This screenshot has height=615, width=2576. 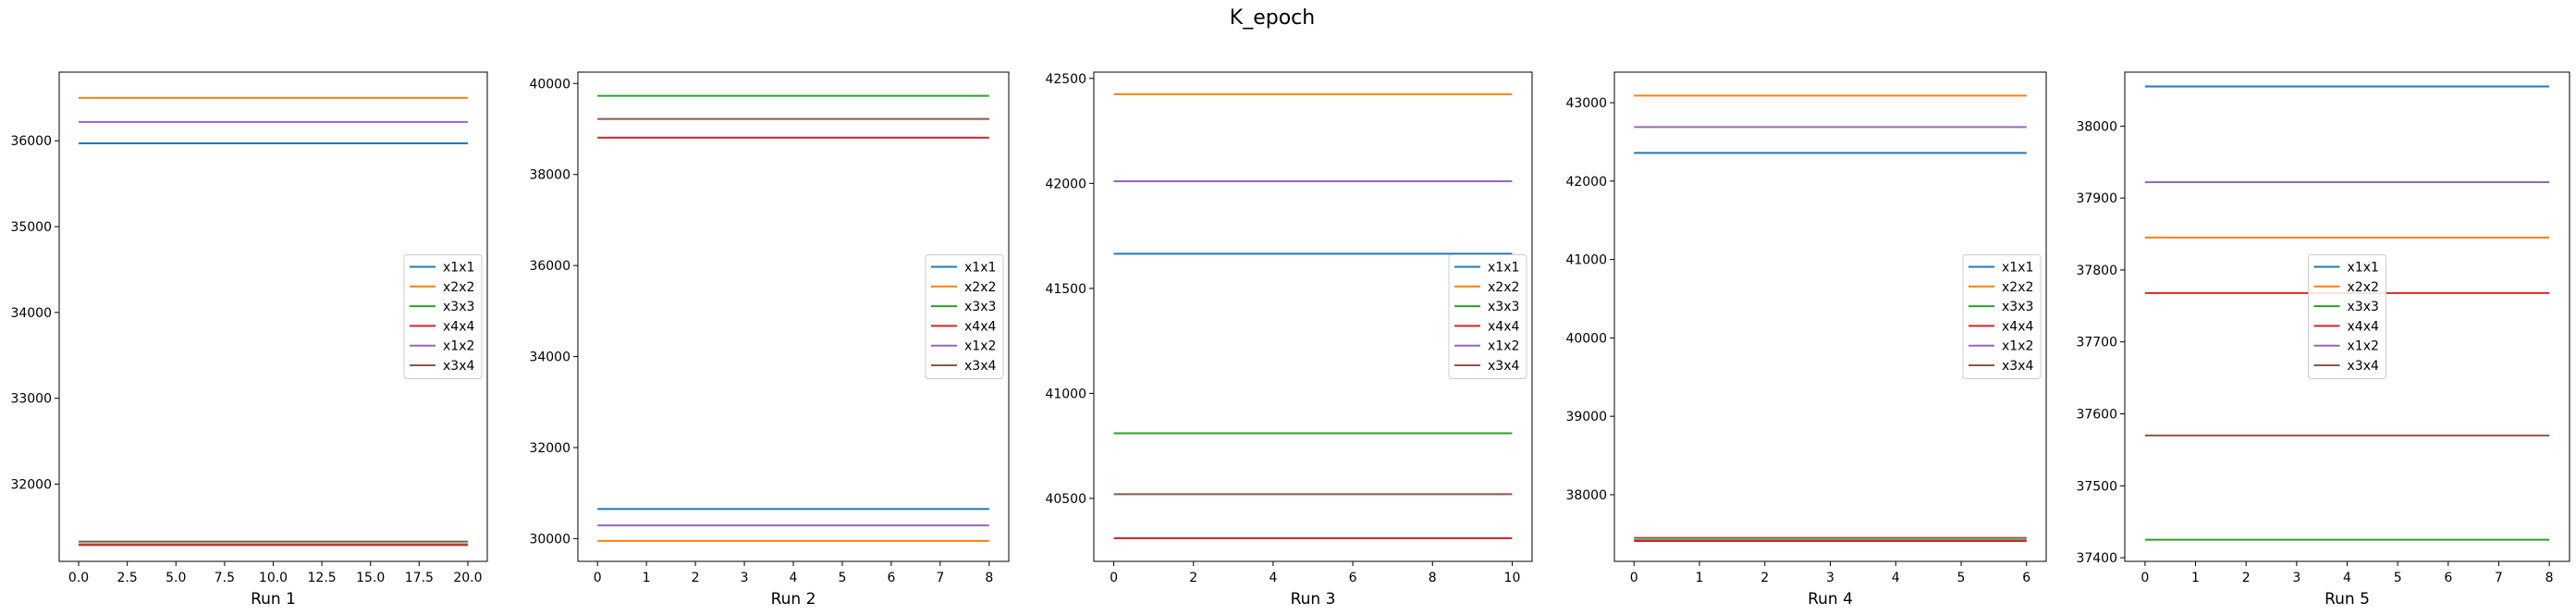 What do you see at coordinates (127, 578) in the screenshot?
I see `x-tick-label: 2.5` at bounding box center [127, 578].